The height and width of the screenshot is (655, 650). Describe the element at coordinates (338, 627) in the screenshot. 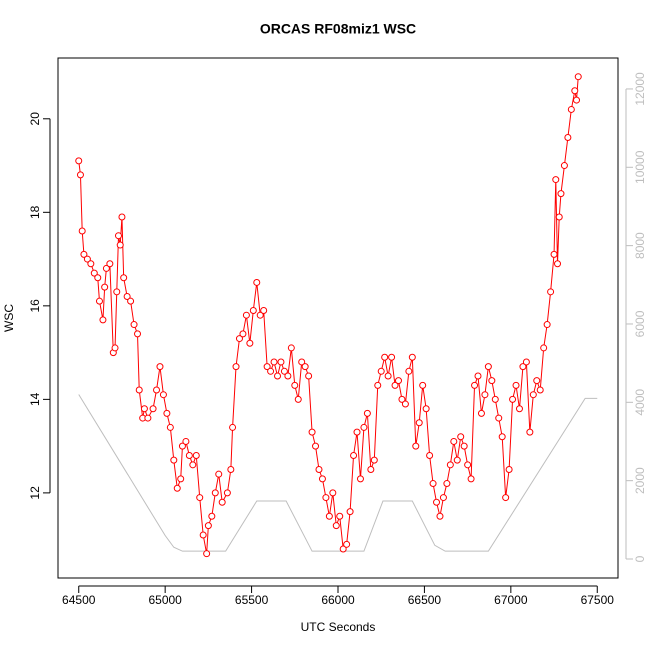

I see `x-axis-title: UTC Seconds` at that location.